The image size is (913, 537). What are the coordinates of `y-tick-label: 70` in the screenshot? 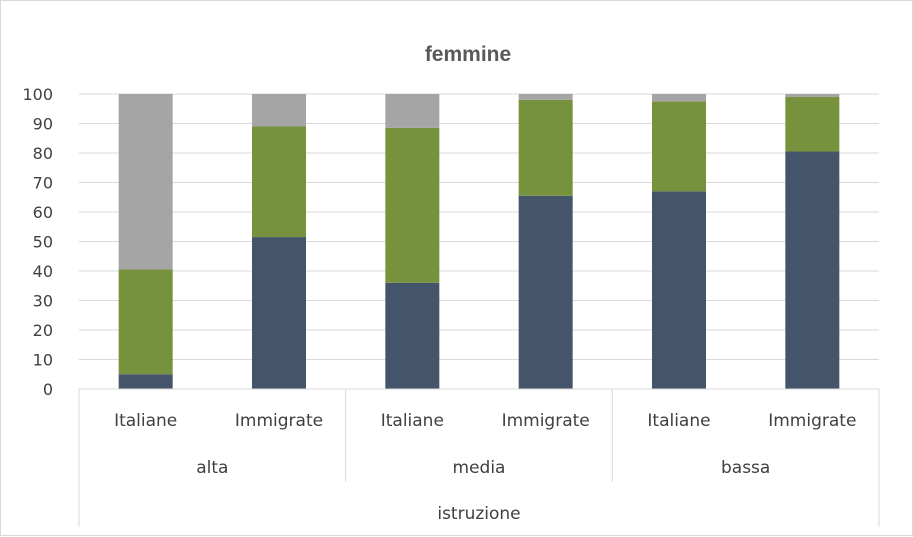 It's located at (43, 183).